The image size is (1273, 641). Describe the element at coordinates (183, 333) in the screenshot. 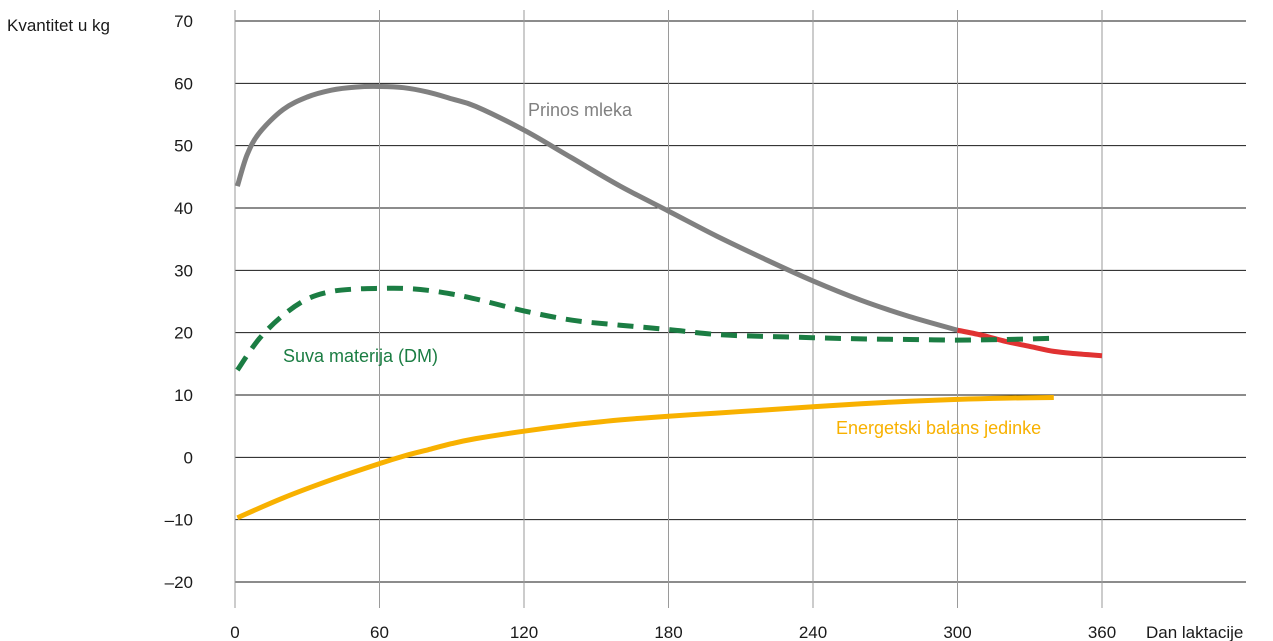

I see `y-tick-label: 20` at that location.